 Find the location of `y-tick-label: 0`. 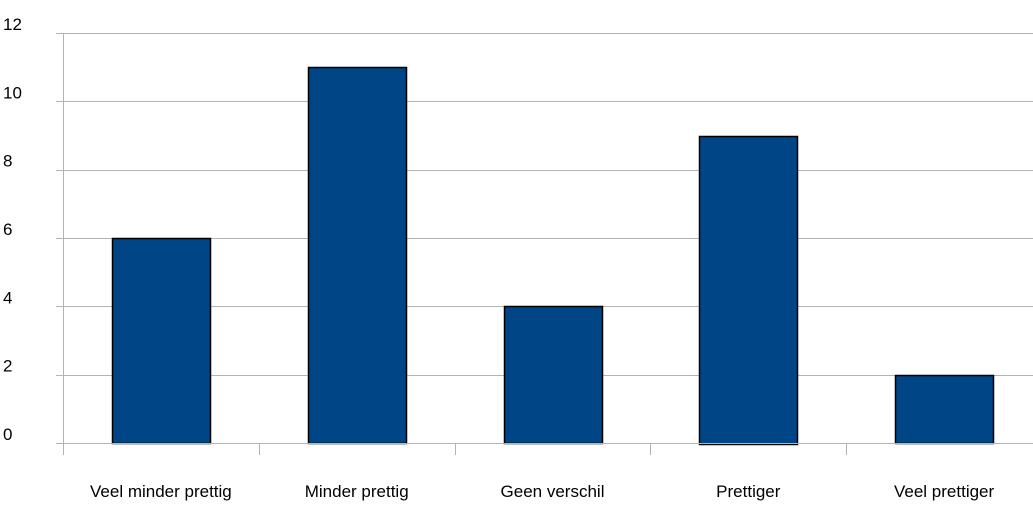

y-tick-label: 0 is located at coordinates (7, 434).